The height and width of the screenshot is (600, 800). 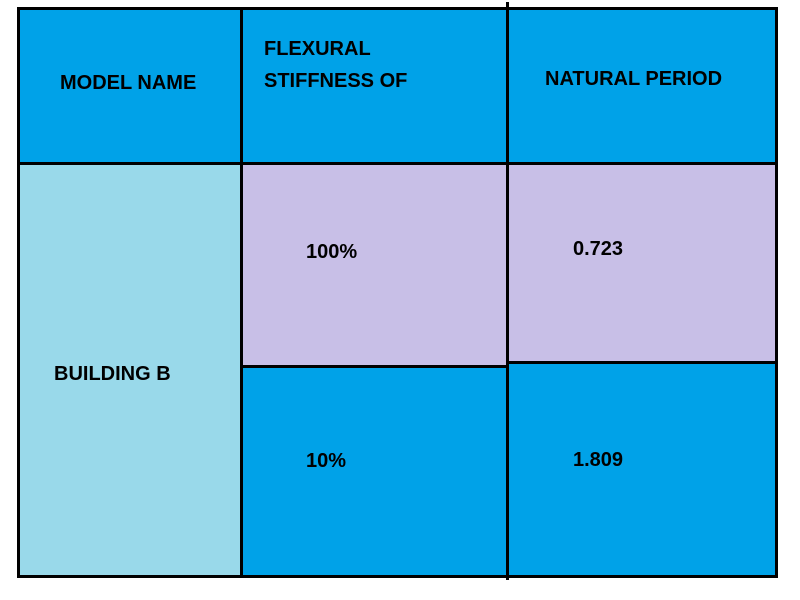 What do you see at coordinates (375, 265) in the screenshot?
I see `row-1-stiffness-cell` at bounding box center [375, 265].